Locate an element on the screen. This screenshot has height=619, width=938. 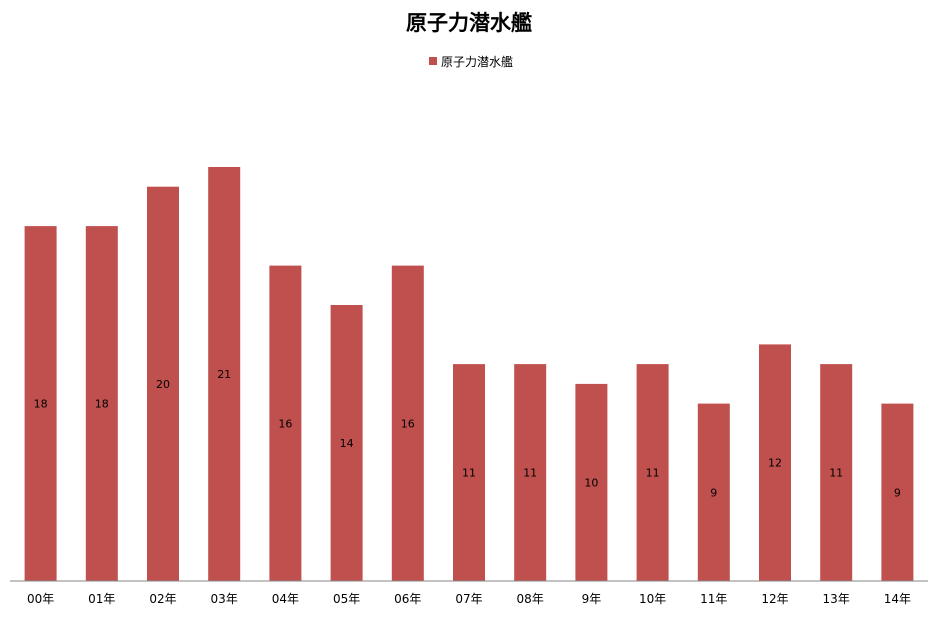
tick-label-0: 00年 is located at coordinates (40, 599).